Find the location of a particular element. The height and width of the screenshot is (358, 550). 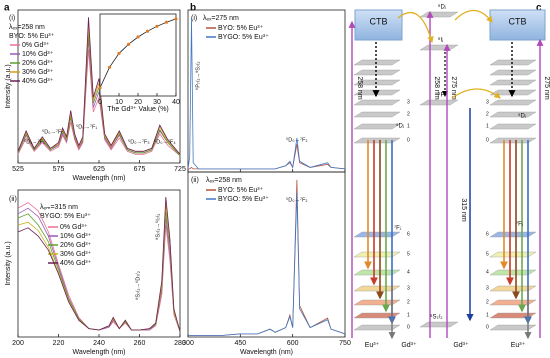

legend-title: λₑₓ=275 nm is located at coordinates (221, 18).